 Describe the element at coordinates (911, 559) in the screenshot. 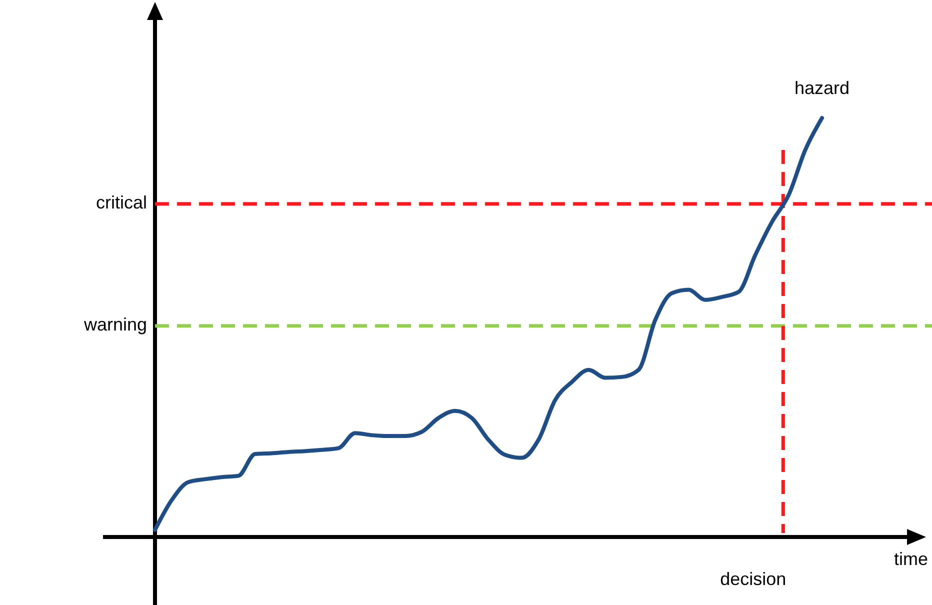

I see `x-axis-title: time` at that location.